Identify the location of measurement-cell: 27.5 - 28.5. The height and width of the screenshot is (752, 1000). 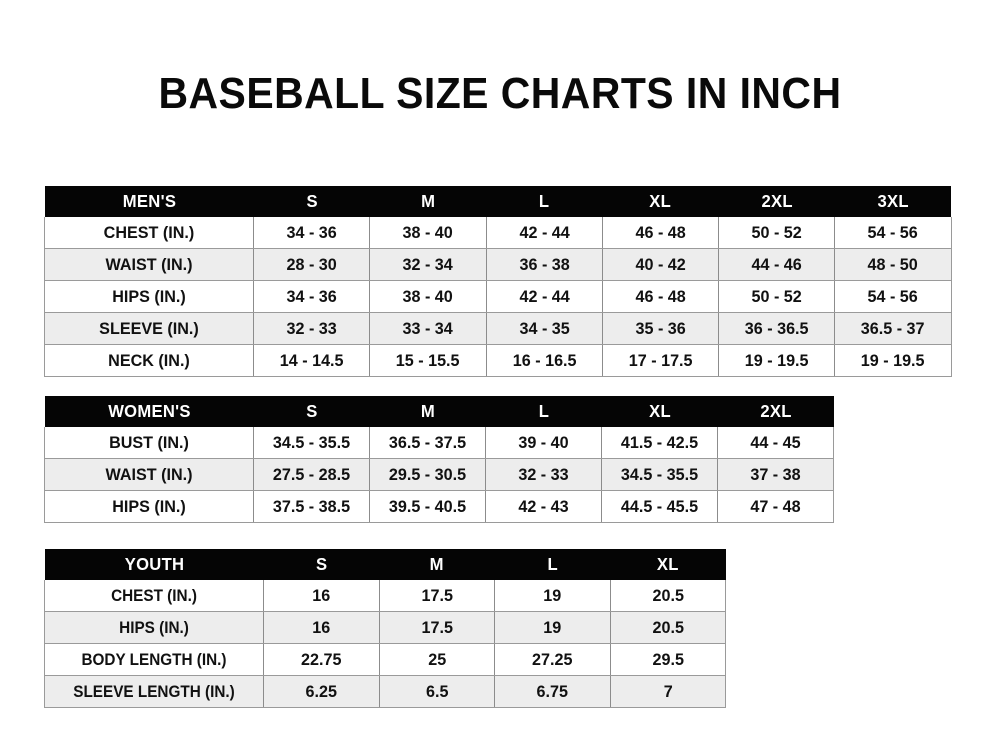
(311, 474).